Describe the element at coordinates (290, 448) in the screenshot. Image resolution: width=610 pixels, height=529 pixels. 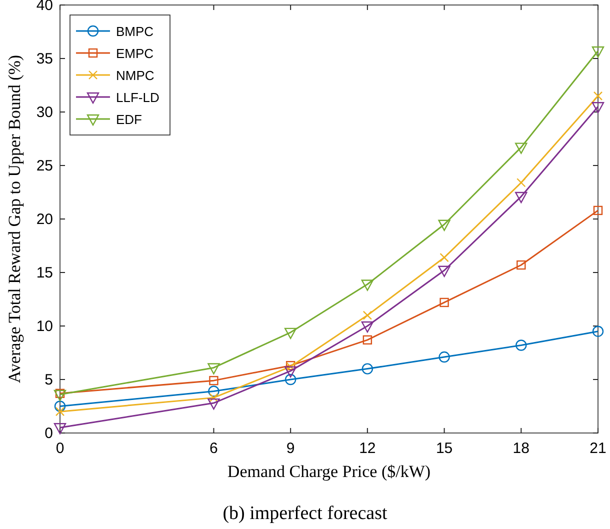
I see `x-tick-label: 9` at that location.